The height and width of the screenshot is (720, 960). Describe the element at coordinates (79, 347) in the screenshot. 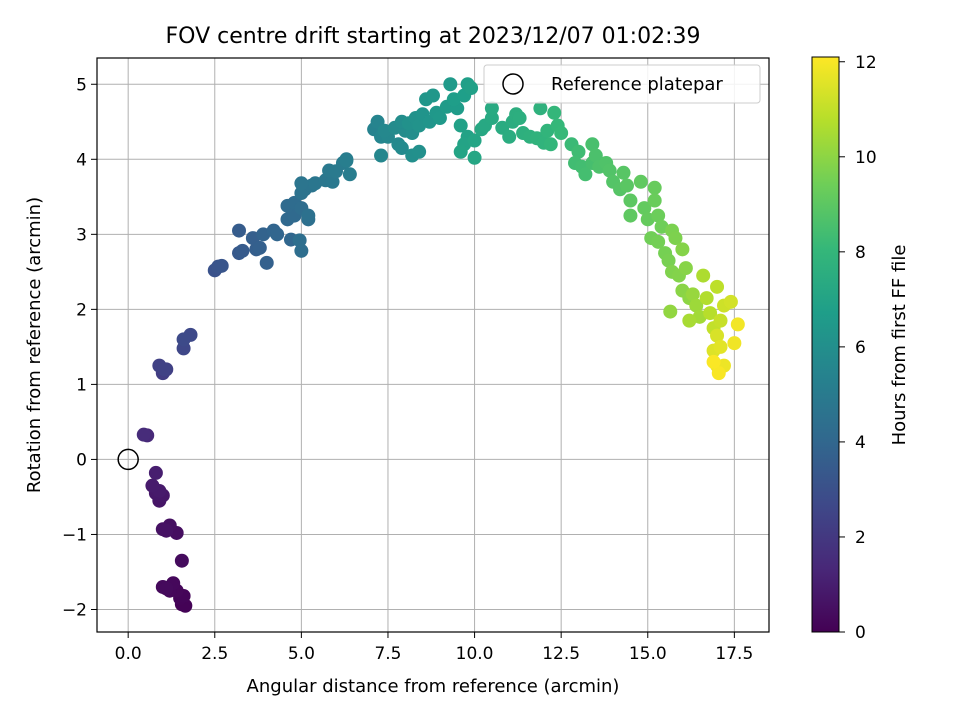

I see `y-axis: −2 −1 0 1 2 3 4 5` at that location.